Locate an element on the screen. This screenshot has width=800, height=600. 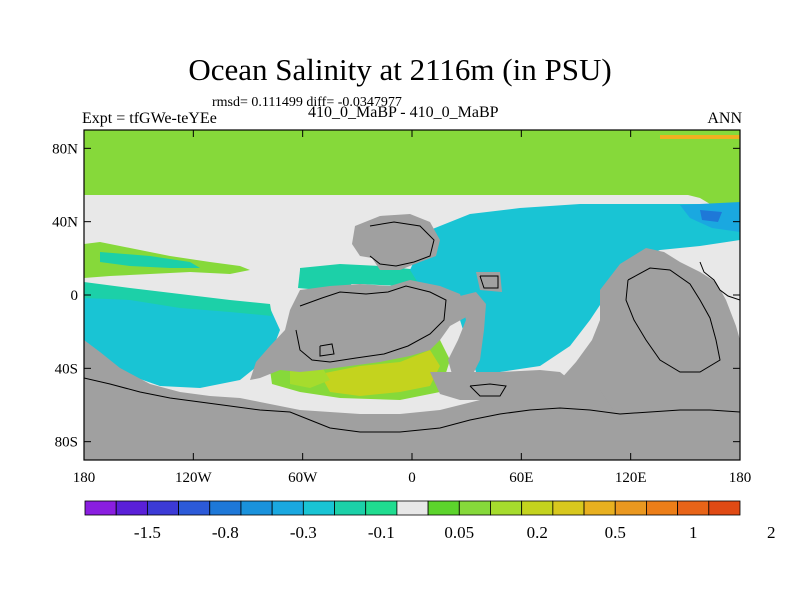
colorbar-label: -1.5 is located at coordinates (147, 532).